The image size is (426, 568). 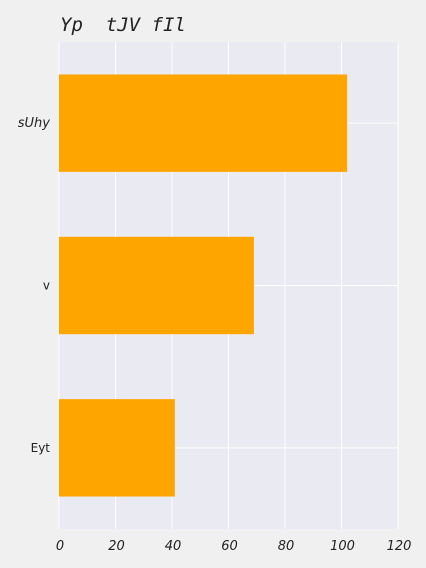 I want to click on bar-Eyt, so click(x=117, y=448).